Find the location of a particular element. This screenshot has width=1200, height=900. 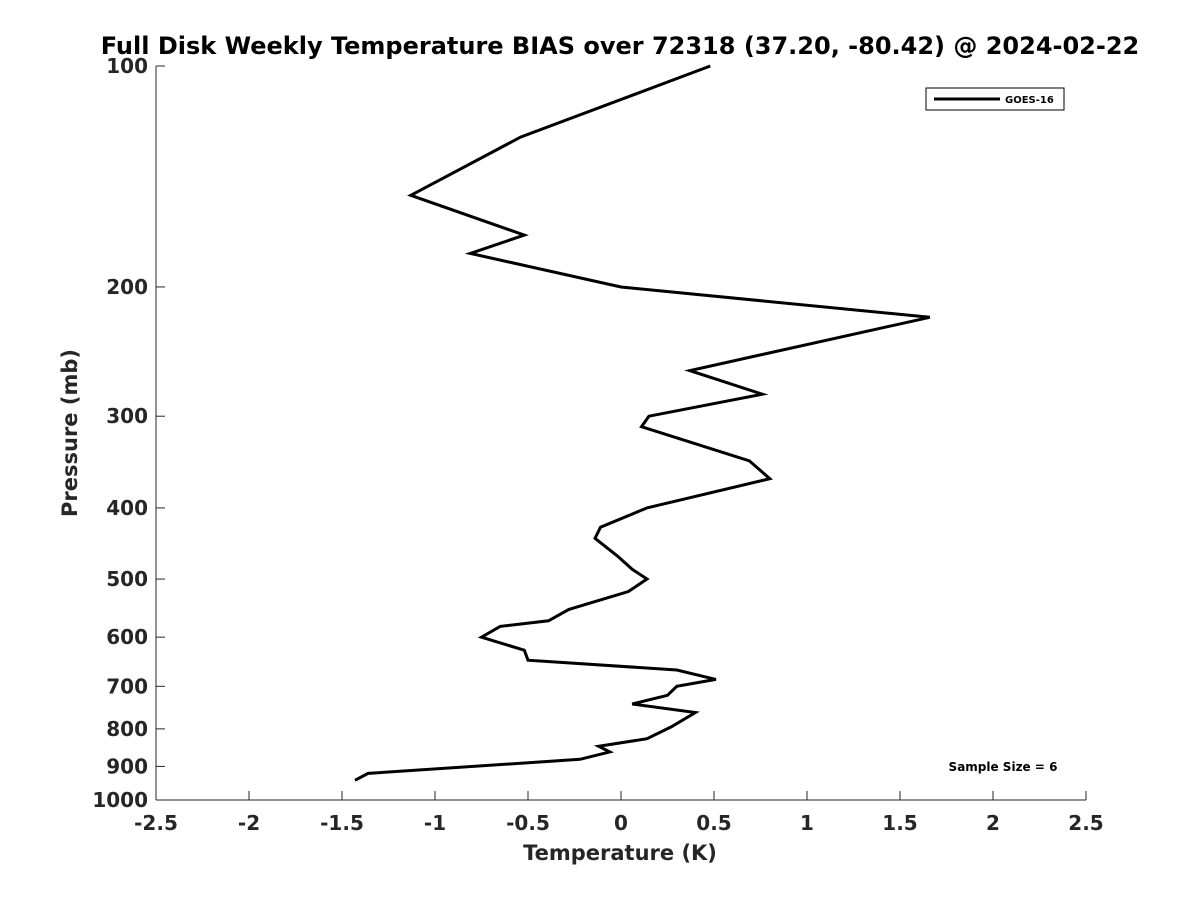

sample-size-annotation: Sample Size = 6 is located at coordinates (1003, 767).